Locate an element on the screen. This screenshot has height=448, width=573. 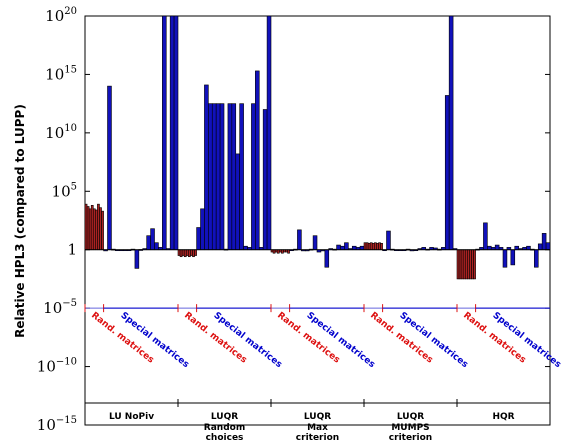
y-tick-label: 10¹⁰ is located at coordinates (61, 132).